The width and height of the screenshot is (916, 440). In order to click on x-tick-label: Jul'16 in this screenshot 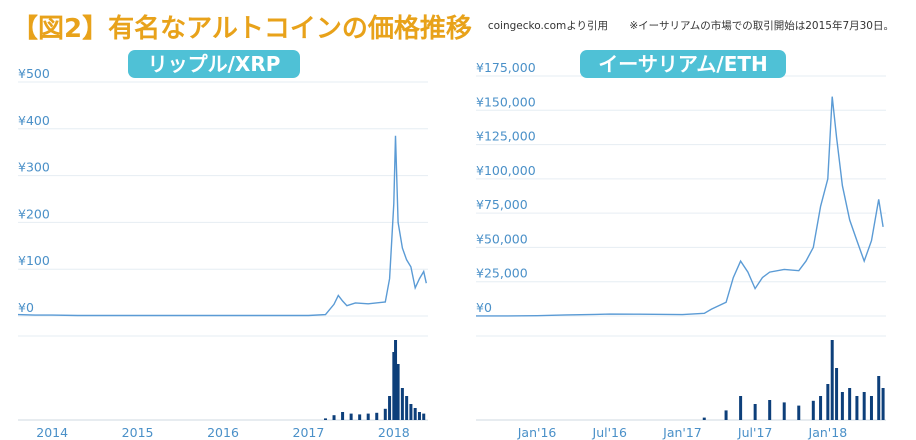, I will do `click(609, 432)`.